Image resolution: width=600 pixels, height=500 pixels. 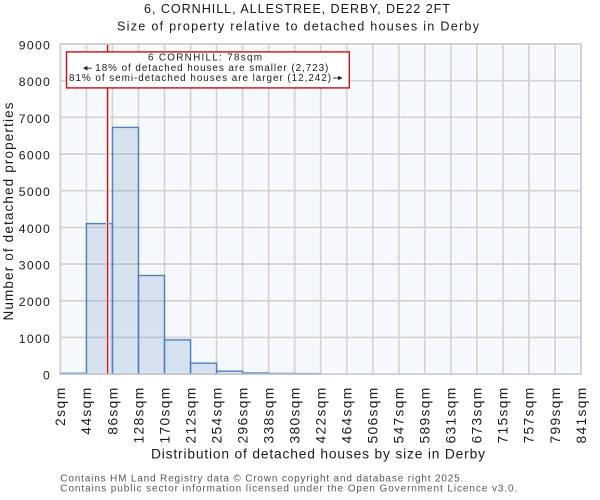 What do you see at coordinates (451, 416) in the screenshot?
I see `svg-text: 631sqm` at bounding box center [451, 416].